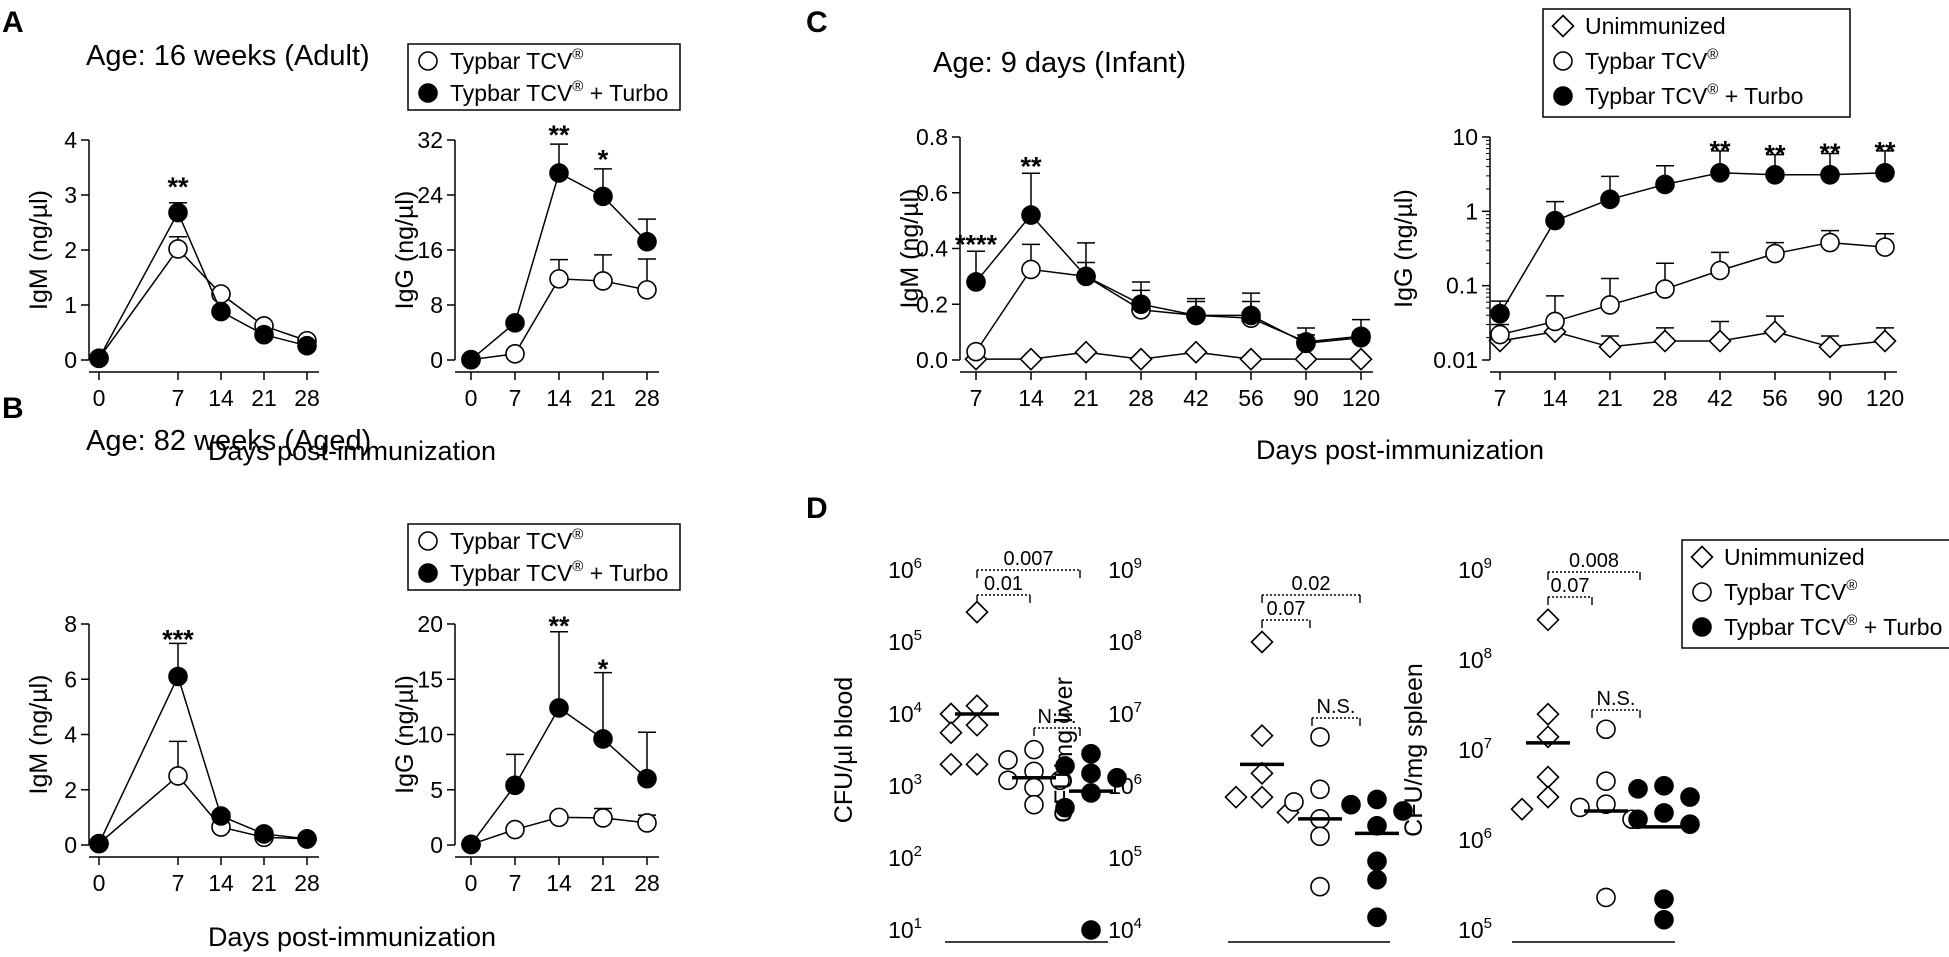 This screenshot has height=957, width=1949. What do you see at coordinates (430, 195) in the screenshot?
I see `y-tick-label: 24` at bounding box center [430, 195].